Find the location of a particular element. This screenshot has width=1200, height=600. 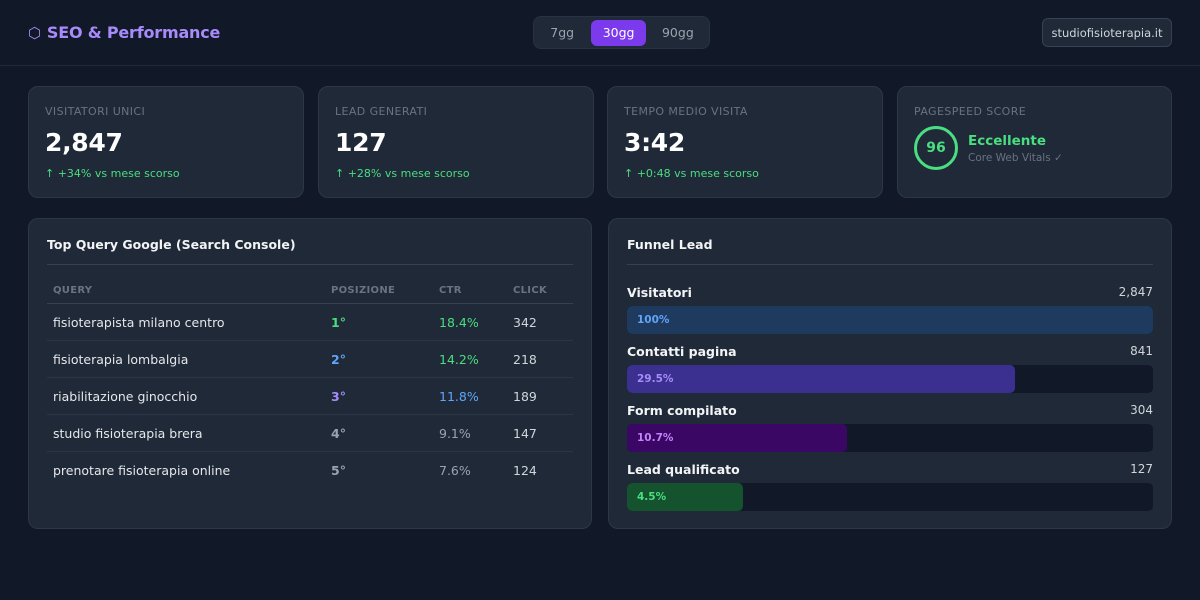

pagespeed-text: Eccellente Core Web Vitals ✓ is located at coordinates (1015, 148).